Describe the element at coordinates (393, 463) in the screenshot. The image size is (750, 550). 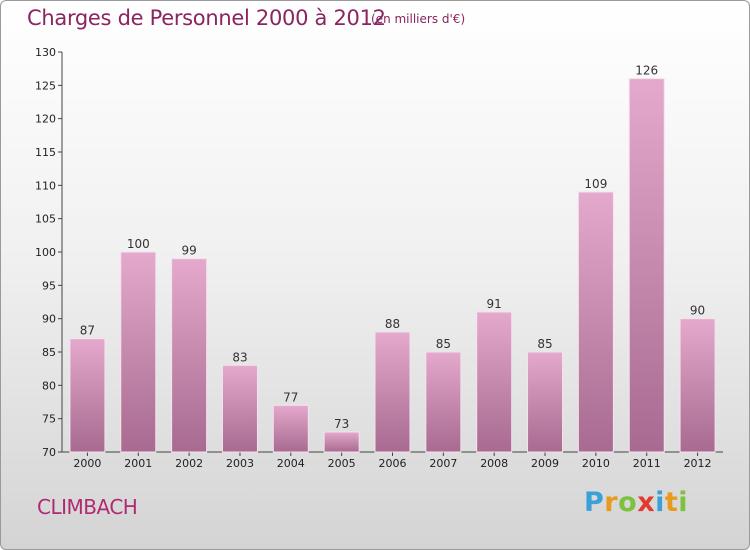
I see `x-tick-label-2006: 2006` at that location.